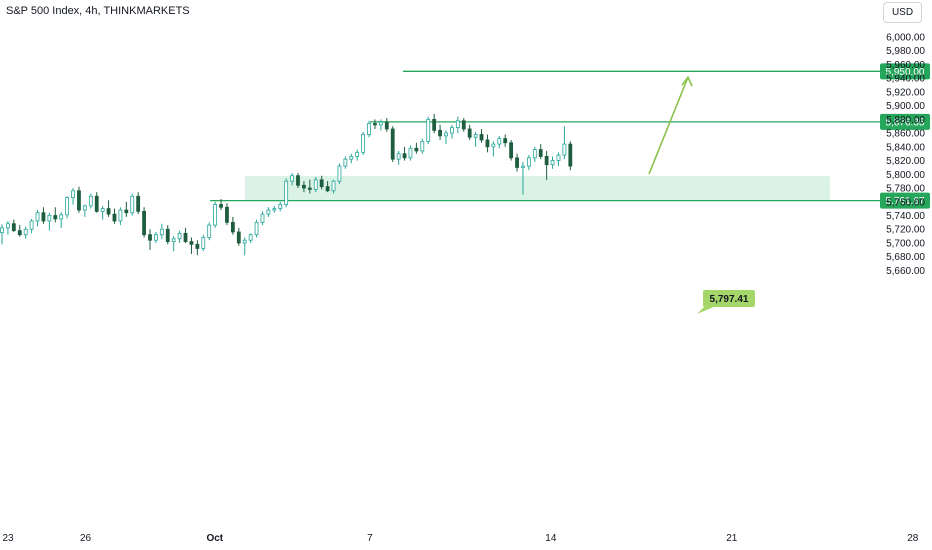  What do you see at coordinates (902, 12) in the screenshot?
I see `currency-selector: USD` at bounding box center [902, 12].